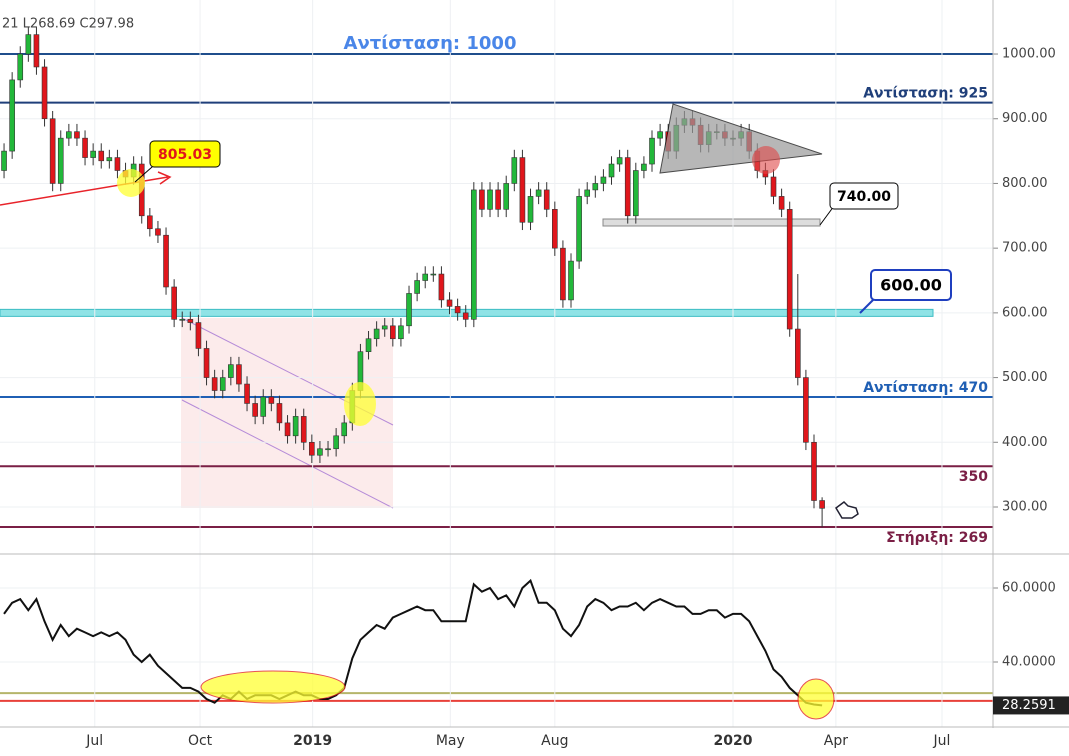 This screenshot has width=1069, height=756. I want to click on x-tick-label: Jul, so click(942, 741).